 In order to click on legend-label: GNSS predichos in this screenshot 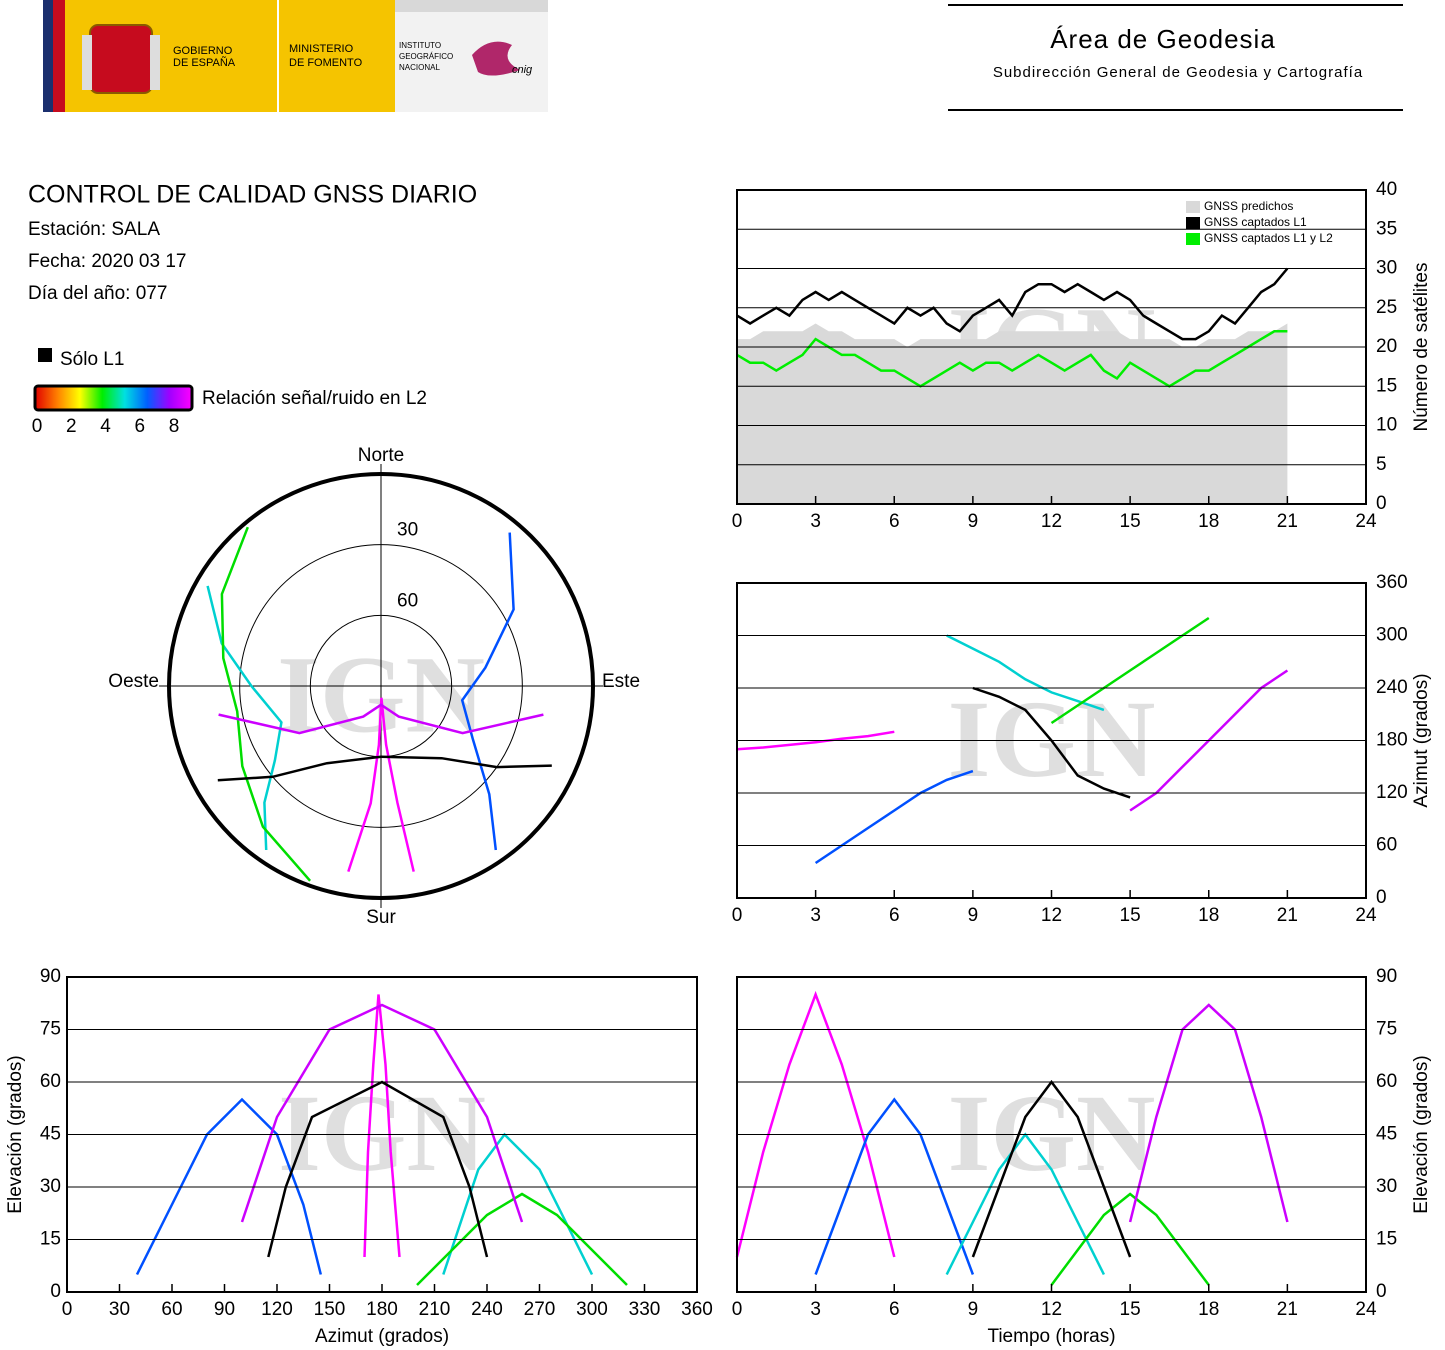, I will do `click(1248, 206)`.